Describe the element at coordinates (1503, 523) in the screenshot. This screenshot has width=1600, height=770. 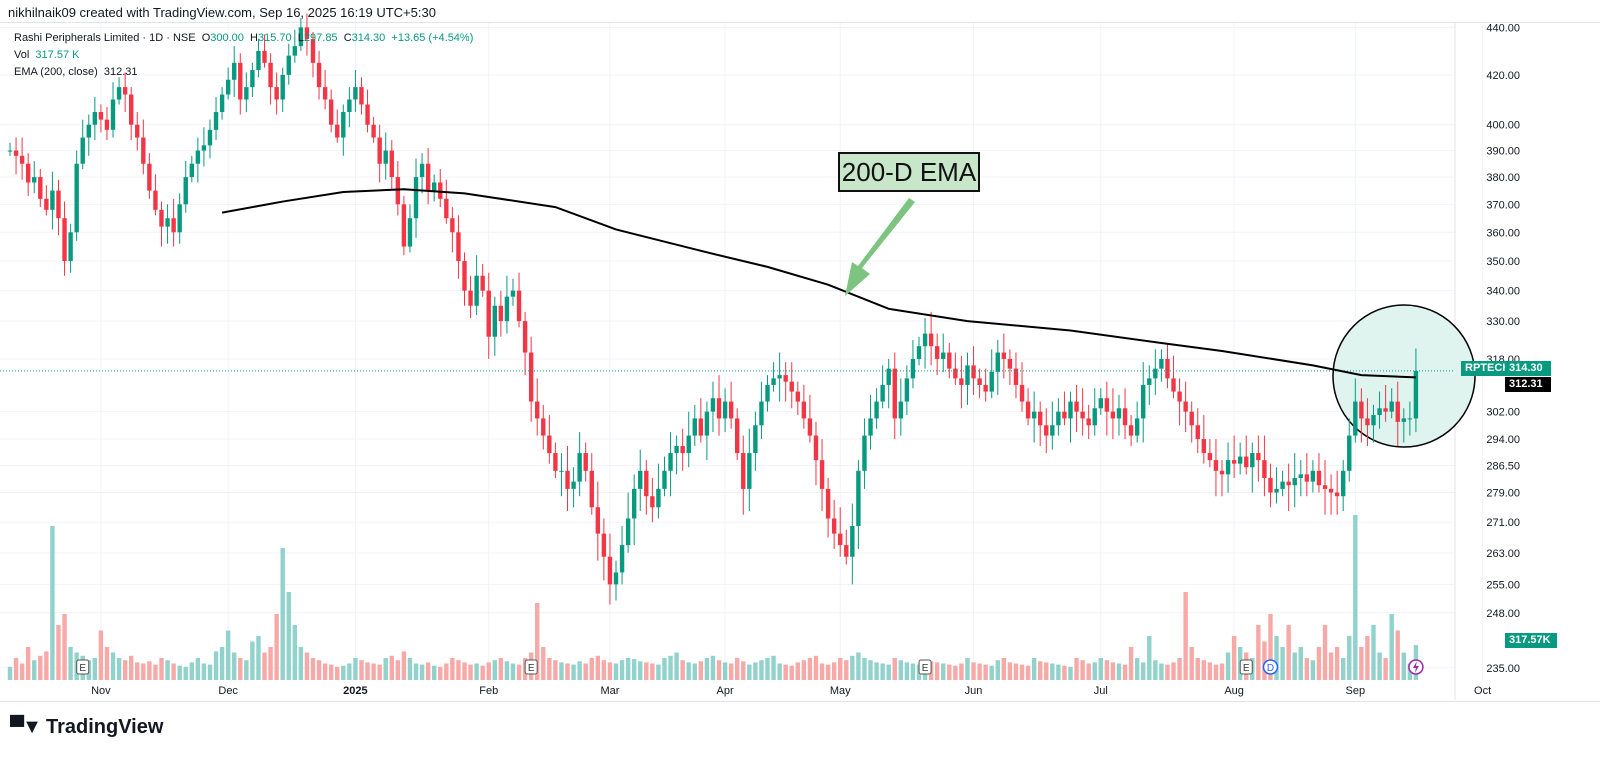
I see `y-tick-label: 271.00` at that location.